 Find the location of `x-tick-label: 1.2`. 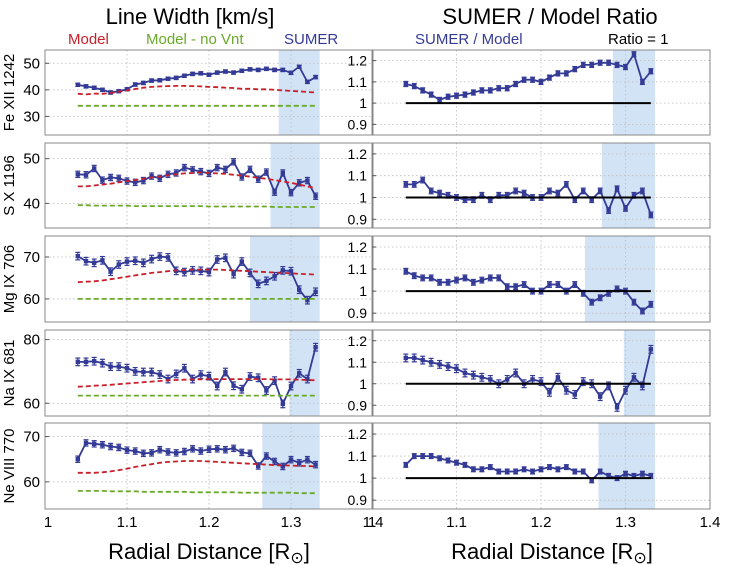

x-tick-label: 1.2 is located at coordinates (541, 522).